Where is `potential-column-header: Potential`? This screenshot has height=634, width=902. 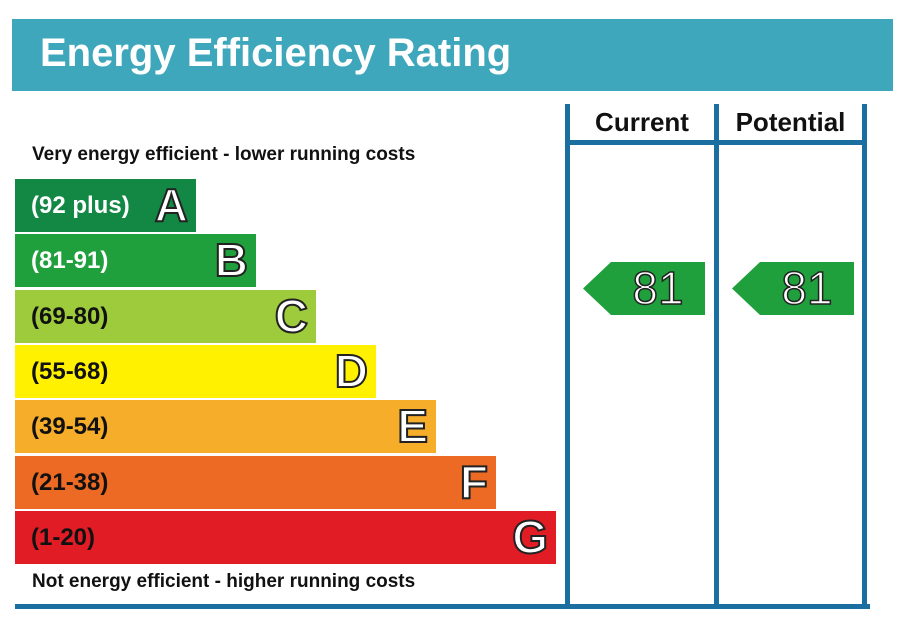 potential-column-header: Potential is located at coordinates (790, 122).